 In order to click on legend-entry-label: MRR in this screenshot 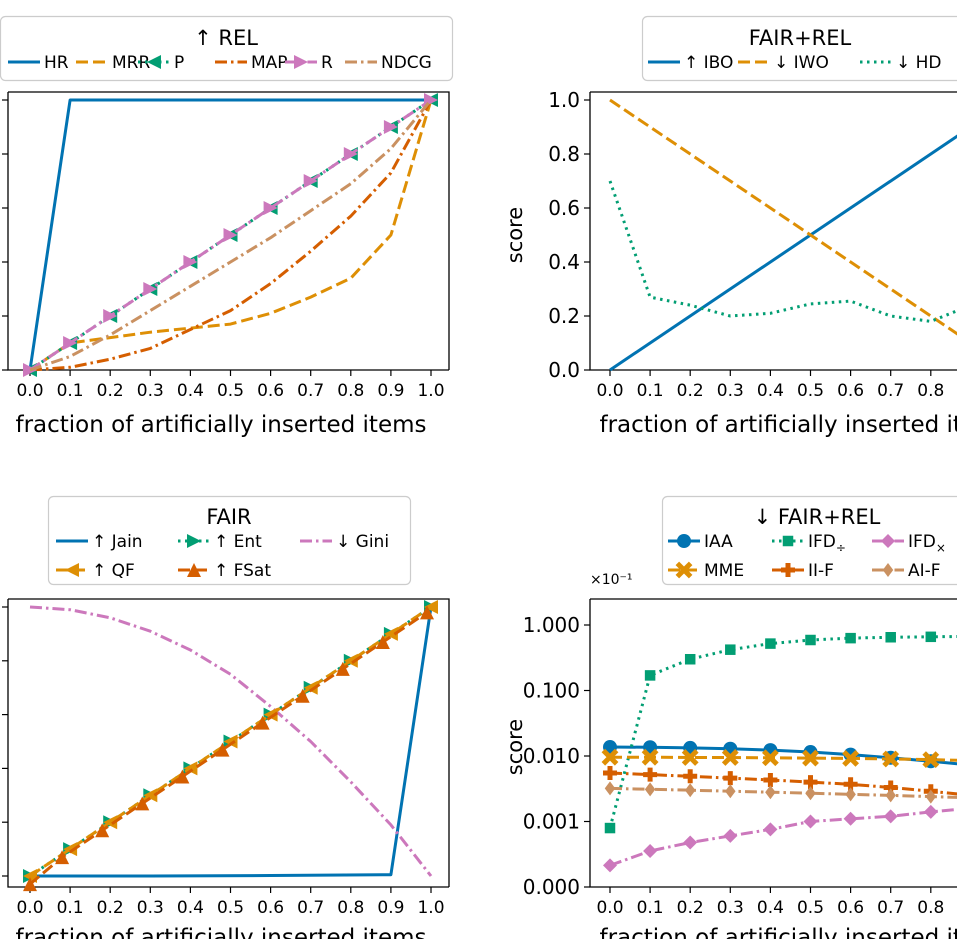, I will do `click(131, 63)`.